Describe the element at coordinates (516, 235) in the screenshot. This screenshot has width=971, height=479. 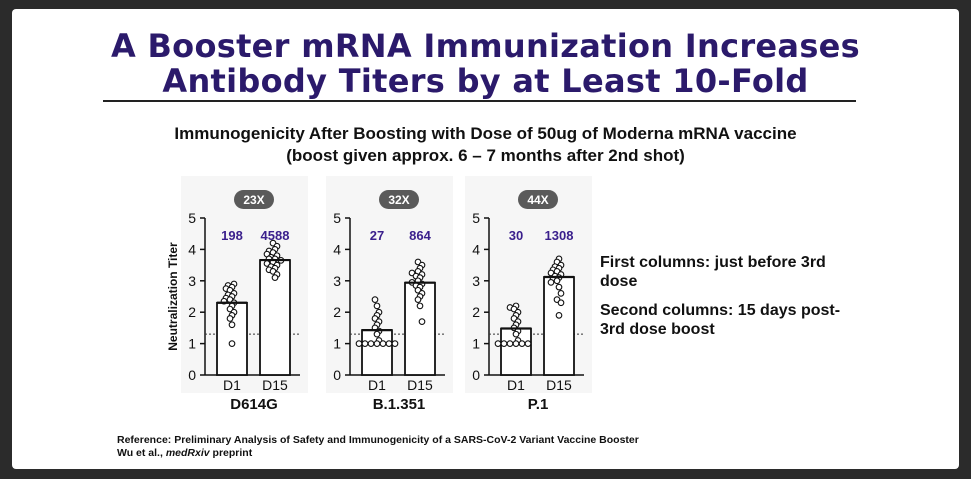
I see `data-label: 30` at that location.